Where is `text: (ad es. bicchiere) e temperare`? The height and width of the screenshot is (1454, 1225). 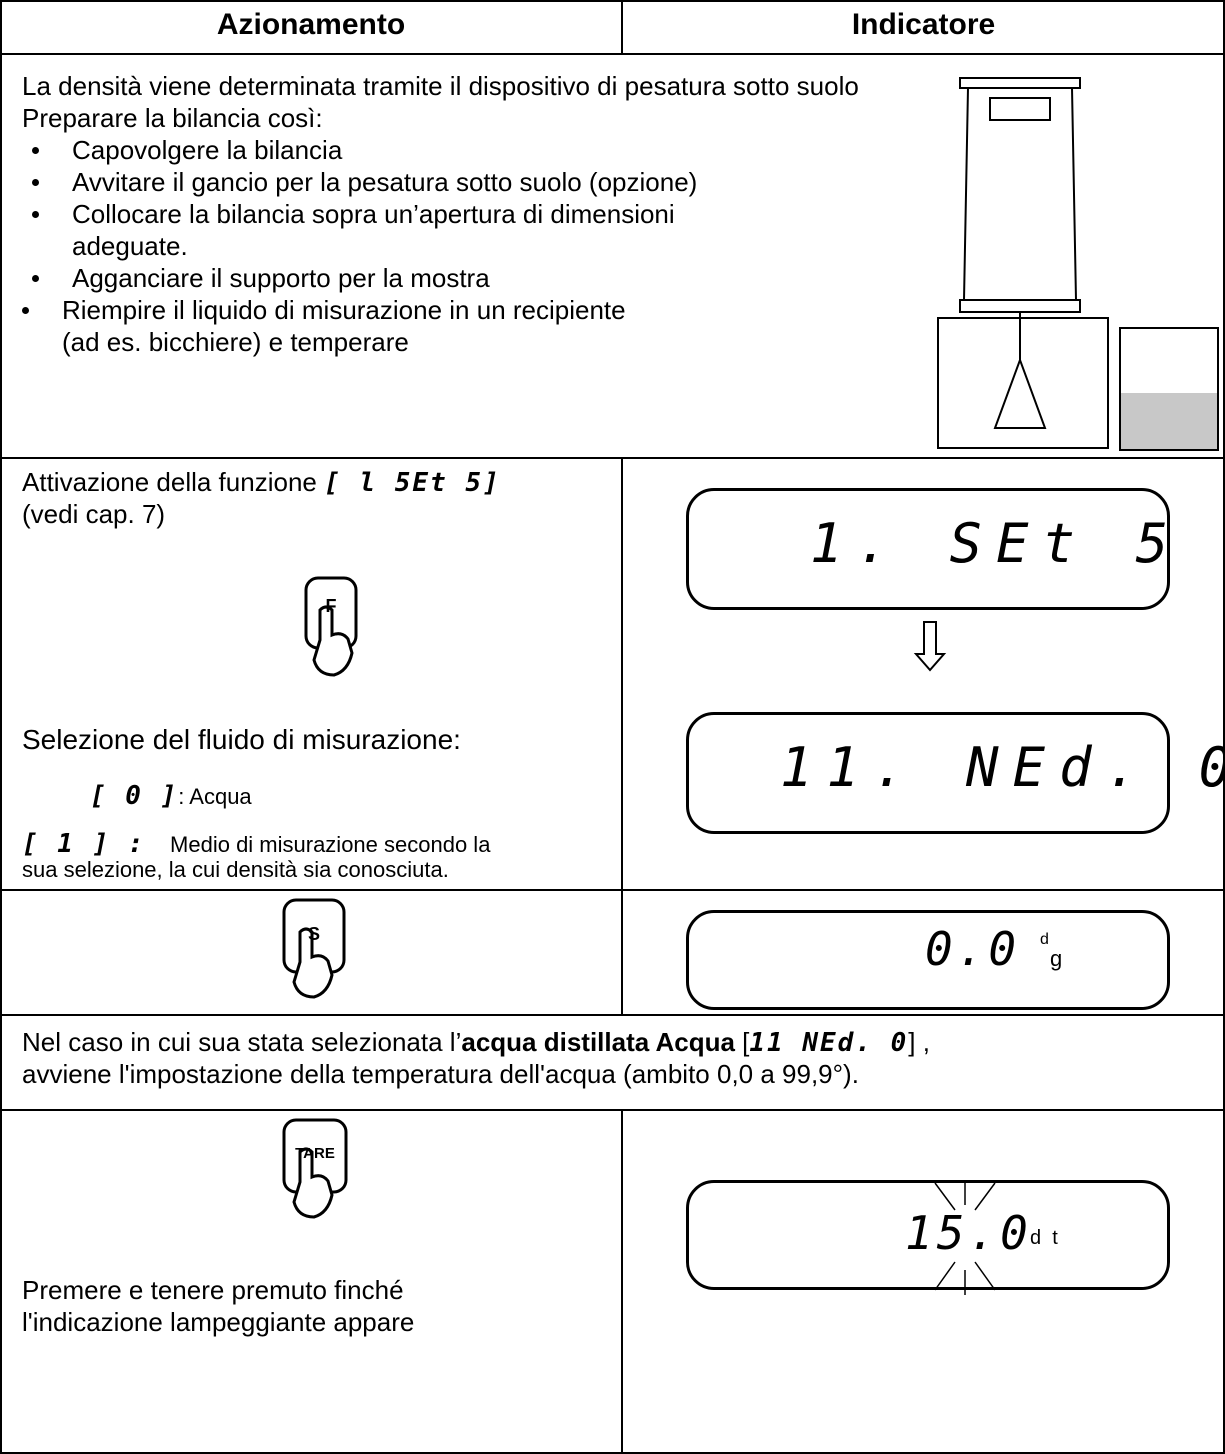 text: (ad es. bicchiere) e temperare is located at coordinates (235, 342).